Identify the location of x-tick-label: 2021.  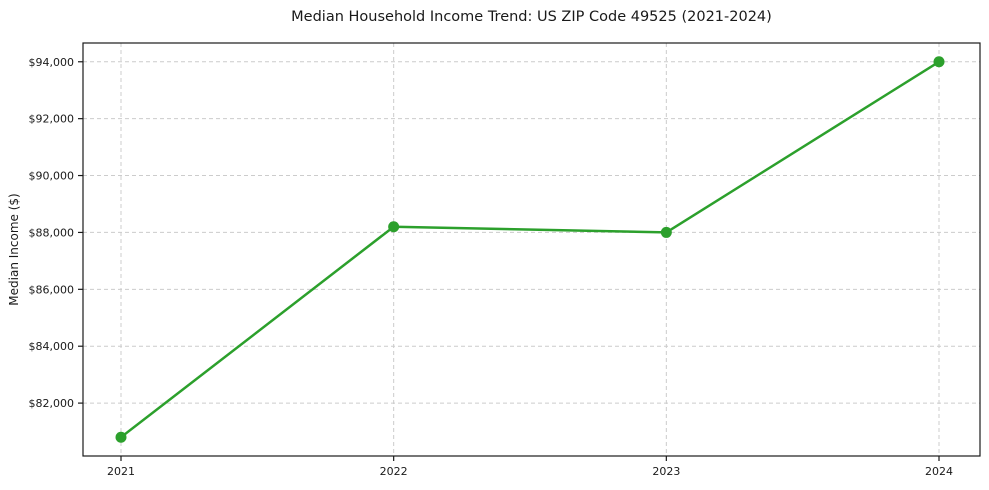
(121, 471).